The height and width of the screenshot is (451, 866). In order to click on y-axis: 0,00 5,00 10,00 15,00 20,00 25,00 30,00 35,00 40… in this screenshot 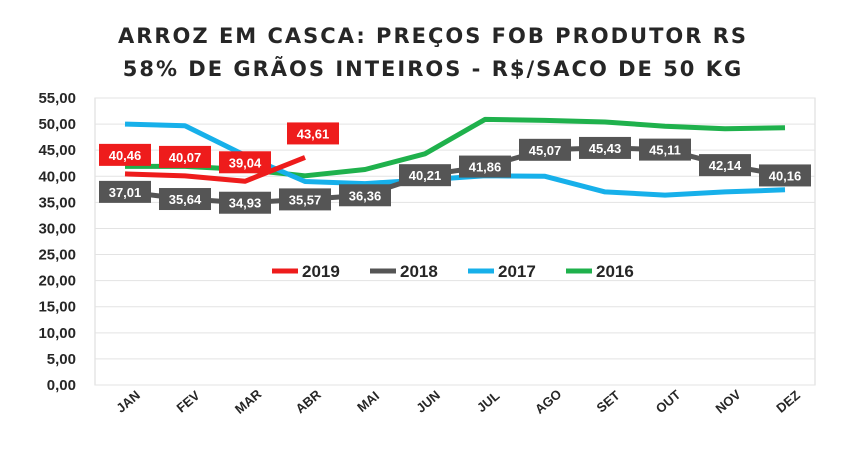, I will do `click(57, 242)`.